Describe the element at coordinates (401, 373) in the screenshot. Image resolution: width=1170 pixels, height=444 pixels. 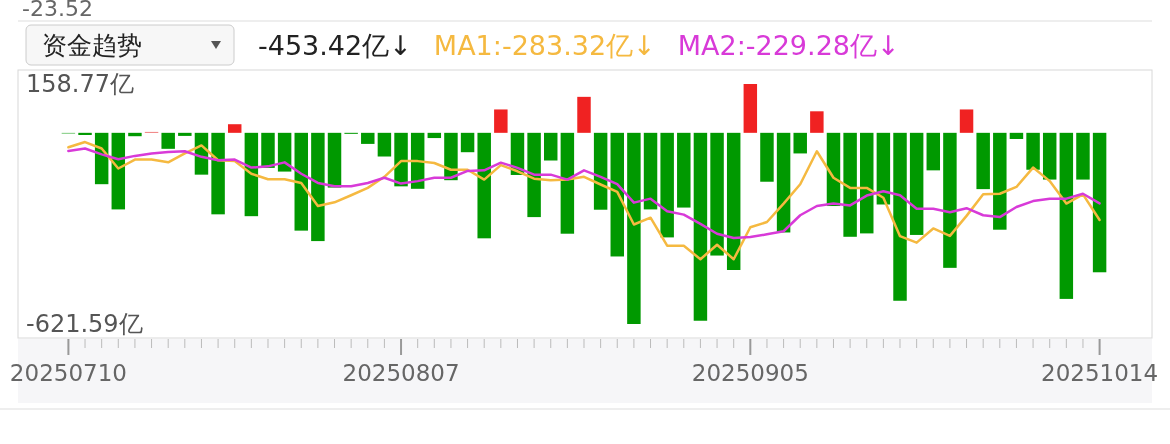
I see `x-tick-label: 20250807` at that location.